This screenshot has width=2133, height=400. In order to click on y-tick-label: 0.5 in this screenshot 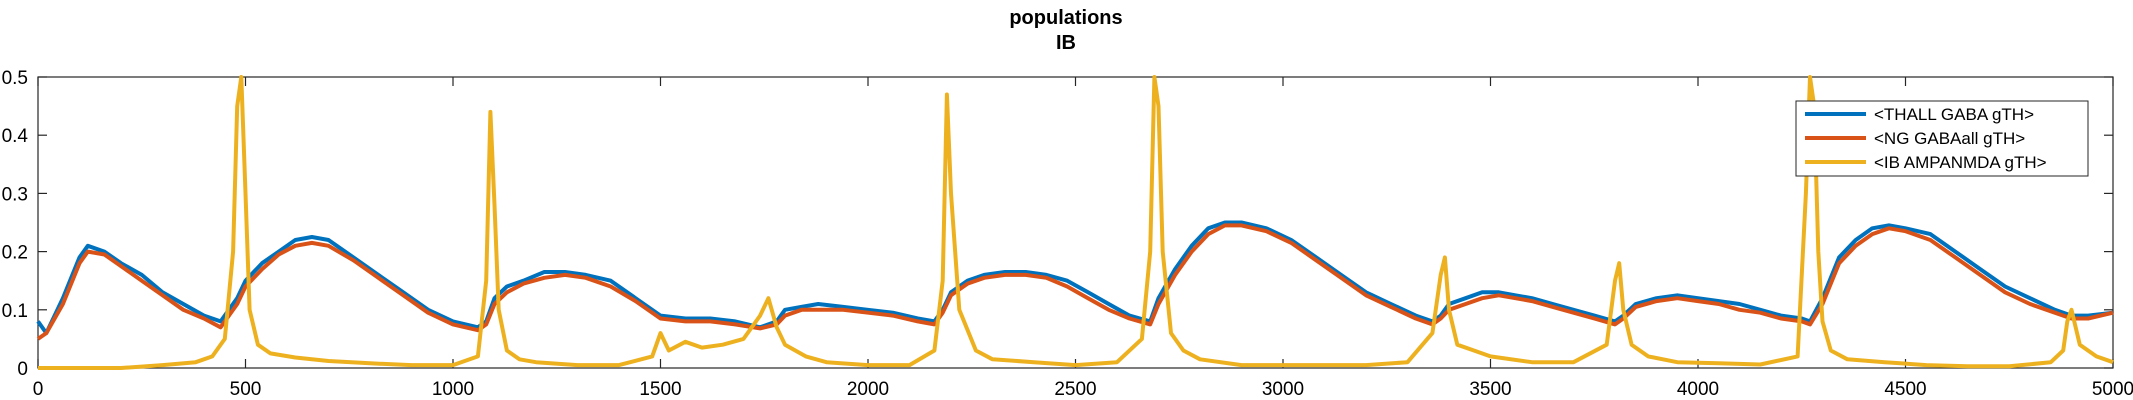, I will do `click(15, 78)`.